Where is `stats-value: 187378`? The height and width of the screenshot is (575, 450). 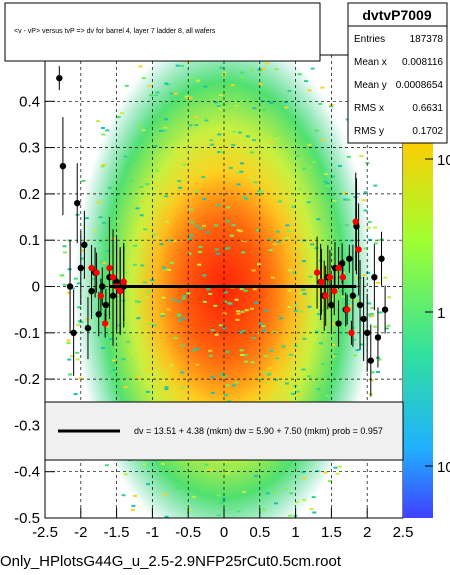
stats-value: 187378 is located at coordinates (427, 39).